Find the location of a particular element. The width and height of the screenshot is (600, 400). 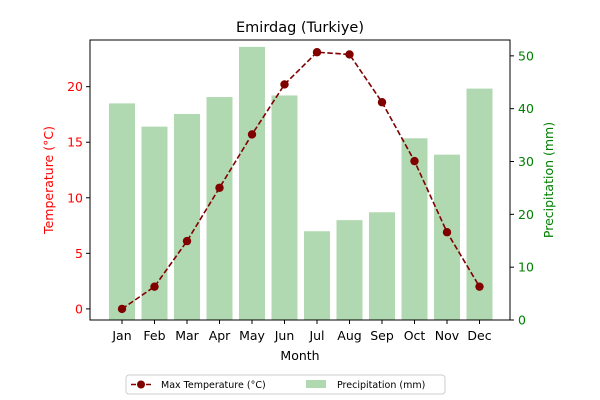

temperature-point-jan is located at coordinates (122, 309).